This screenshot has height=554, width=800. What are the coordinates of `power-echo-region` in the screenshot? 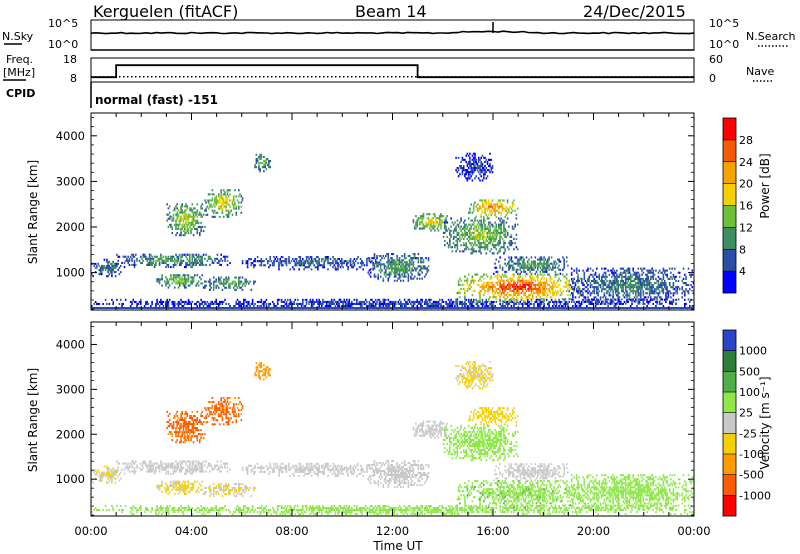 It's located at (480, 236).